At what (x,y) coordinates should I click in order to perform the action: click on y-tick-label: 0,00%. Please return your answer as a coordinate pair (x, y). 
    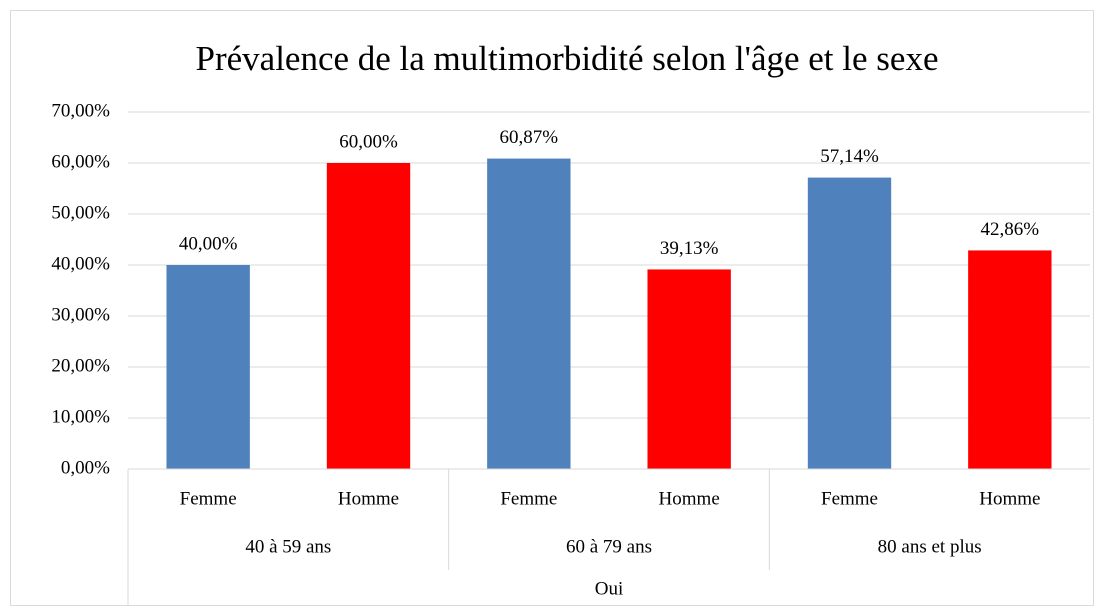
    Looking at the image, I should click on (85, 467).